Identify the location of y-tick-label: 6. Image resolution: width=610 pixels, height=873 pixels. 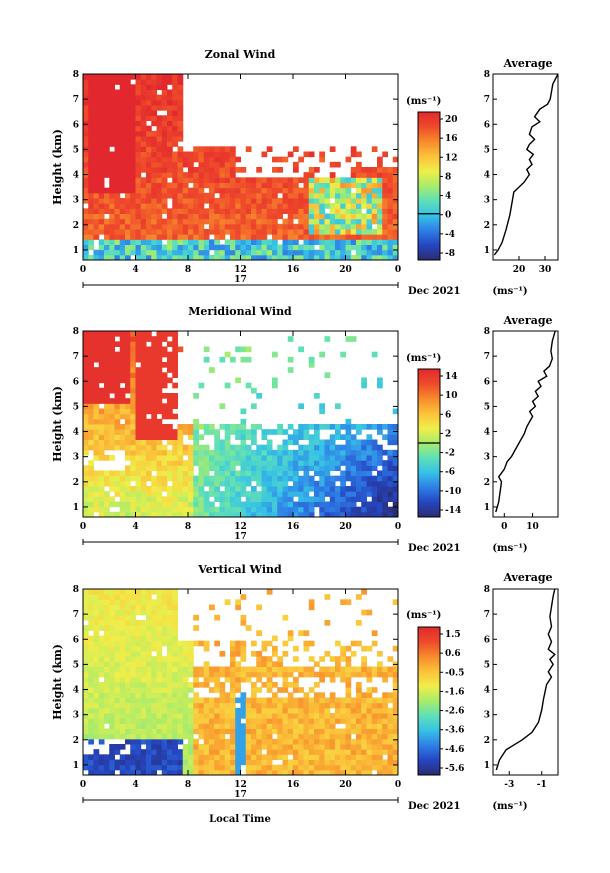
(76, 640).